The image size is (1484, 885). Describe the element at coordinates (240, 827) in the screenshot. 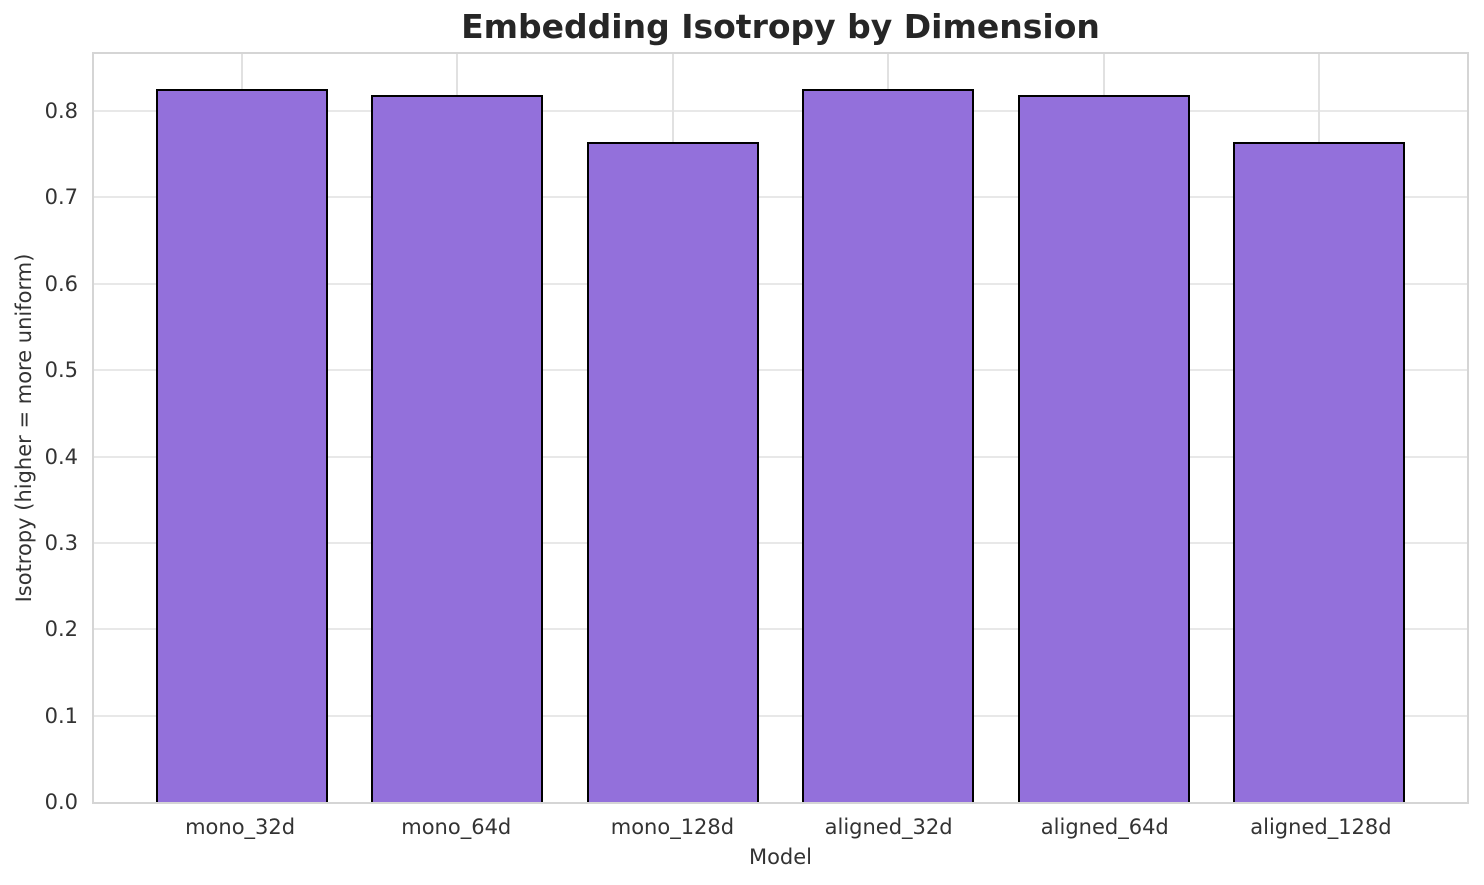

I see `x-tick-label: mono_32d` at that location.